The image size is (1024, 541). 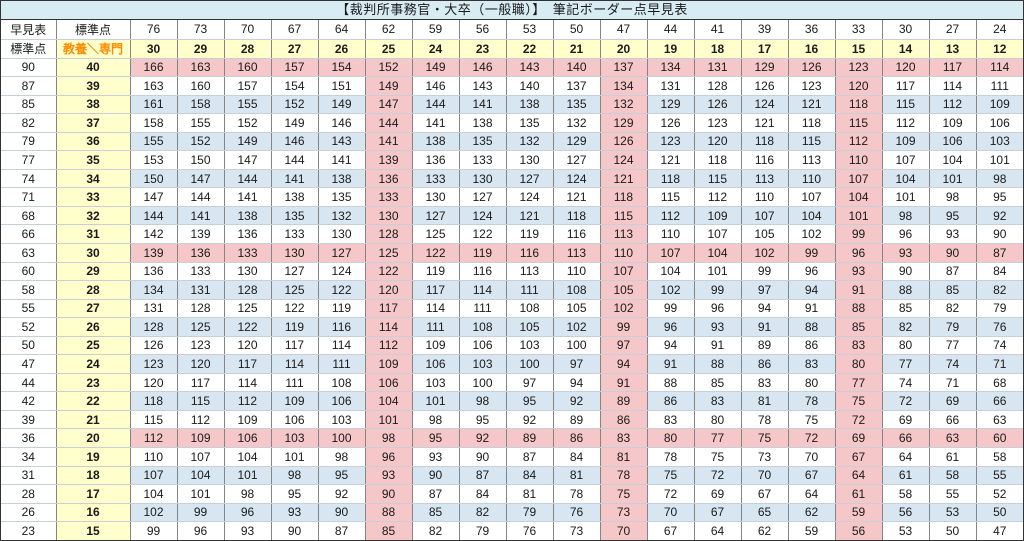 What do you see at coordinates (999, 49) in the screenshot?
I see `col-header-raw: 12` at bounding box center [999, 49].